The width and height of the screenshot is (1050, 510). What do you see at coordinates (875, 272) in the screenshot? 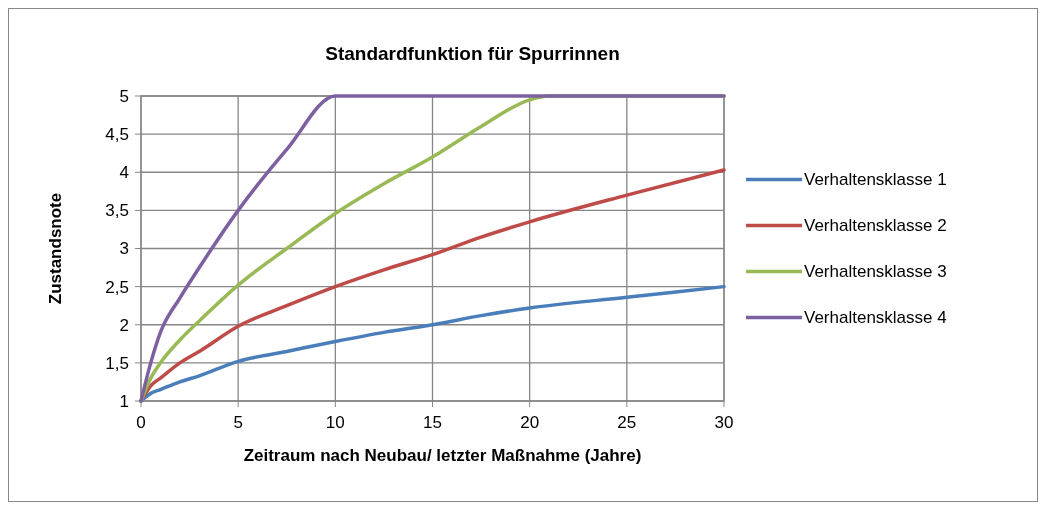
I see `legend-label: Verhaltensklasse 3` at bounding box center [875, 272].